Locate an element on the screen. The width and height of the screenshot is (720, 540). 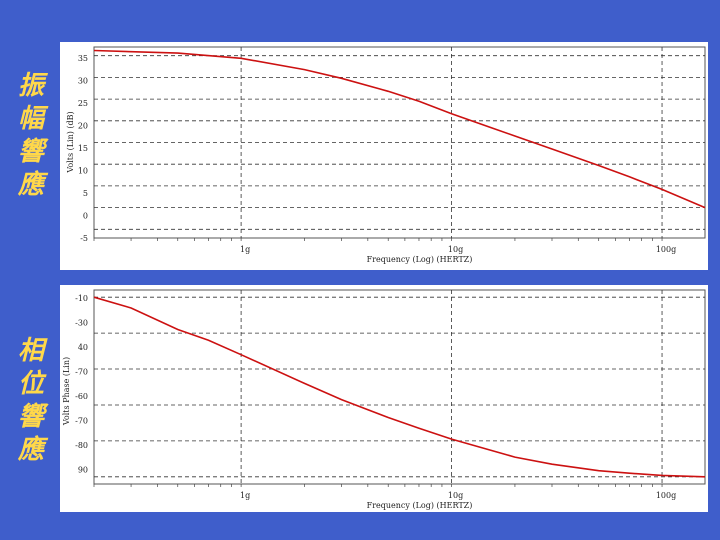
magnitude-y-tick-label: -5 is located at coordinates (84, 238).